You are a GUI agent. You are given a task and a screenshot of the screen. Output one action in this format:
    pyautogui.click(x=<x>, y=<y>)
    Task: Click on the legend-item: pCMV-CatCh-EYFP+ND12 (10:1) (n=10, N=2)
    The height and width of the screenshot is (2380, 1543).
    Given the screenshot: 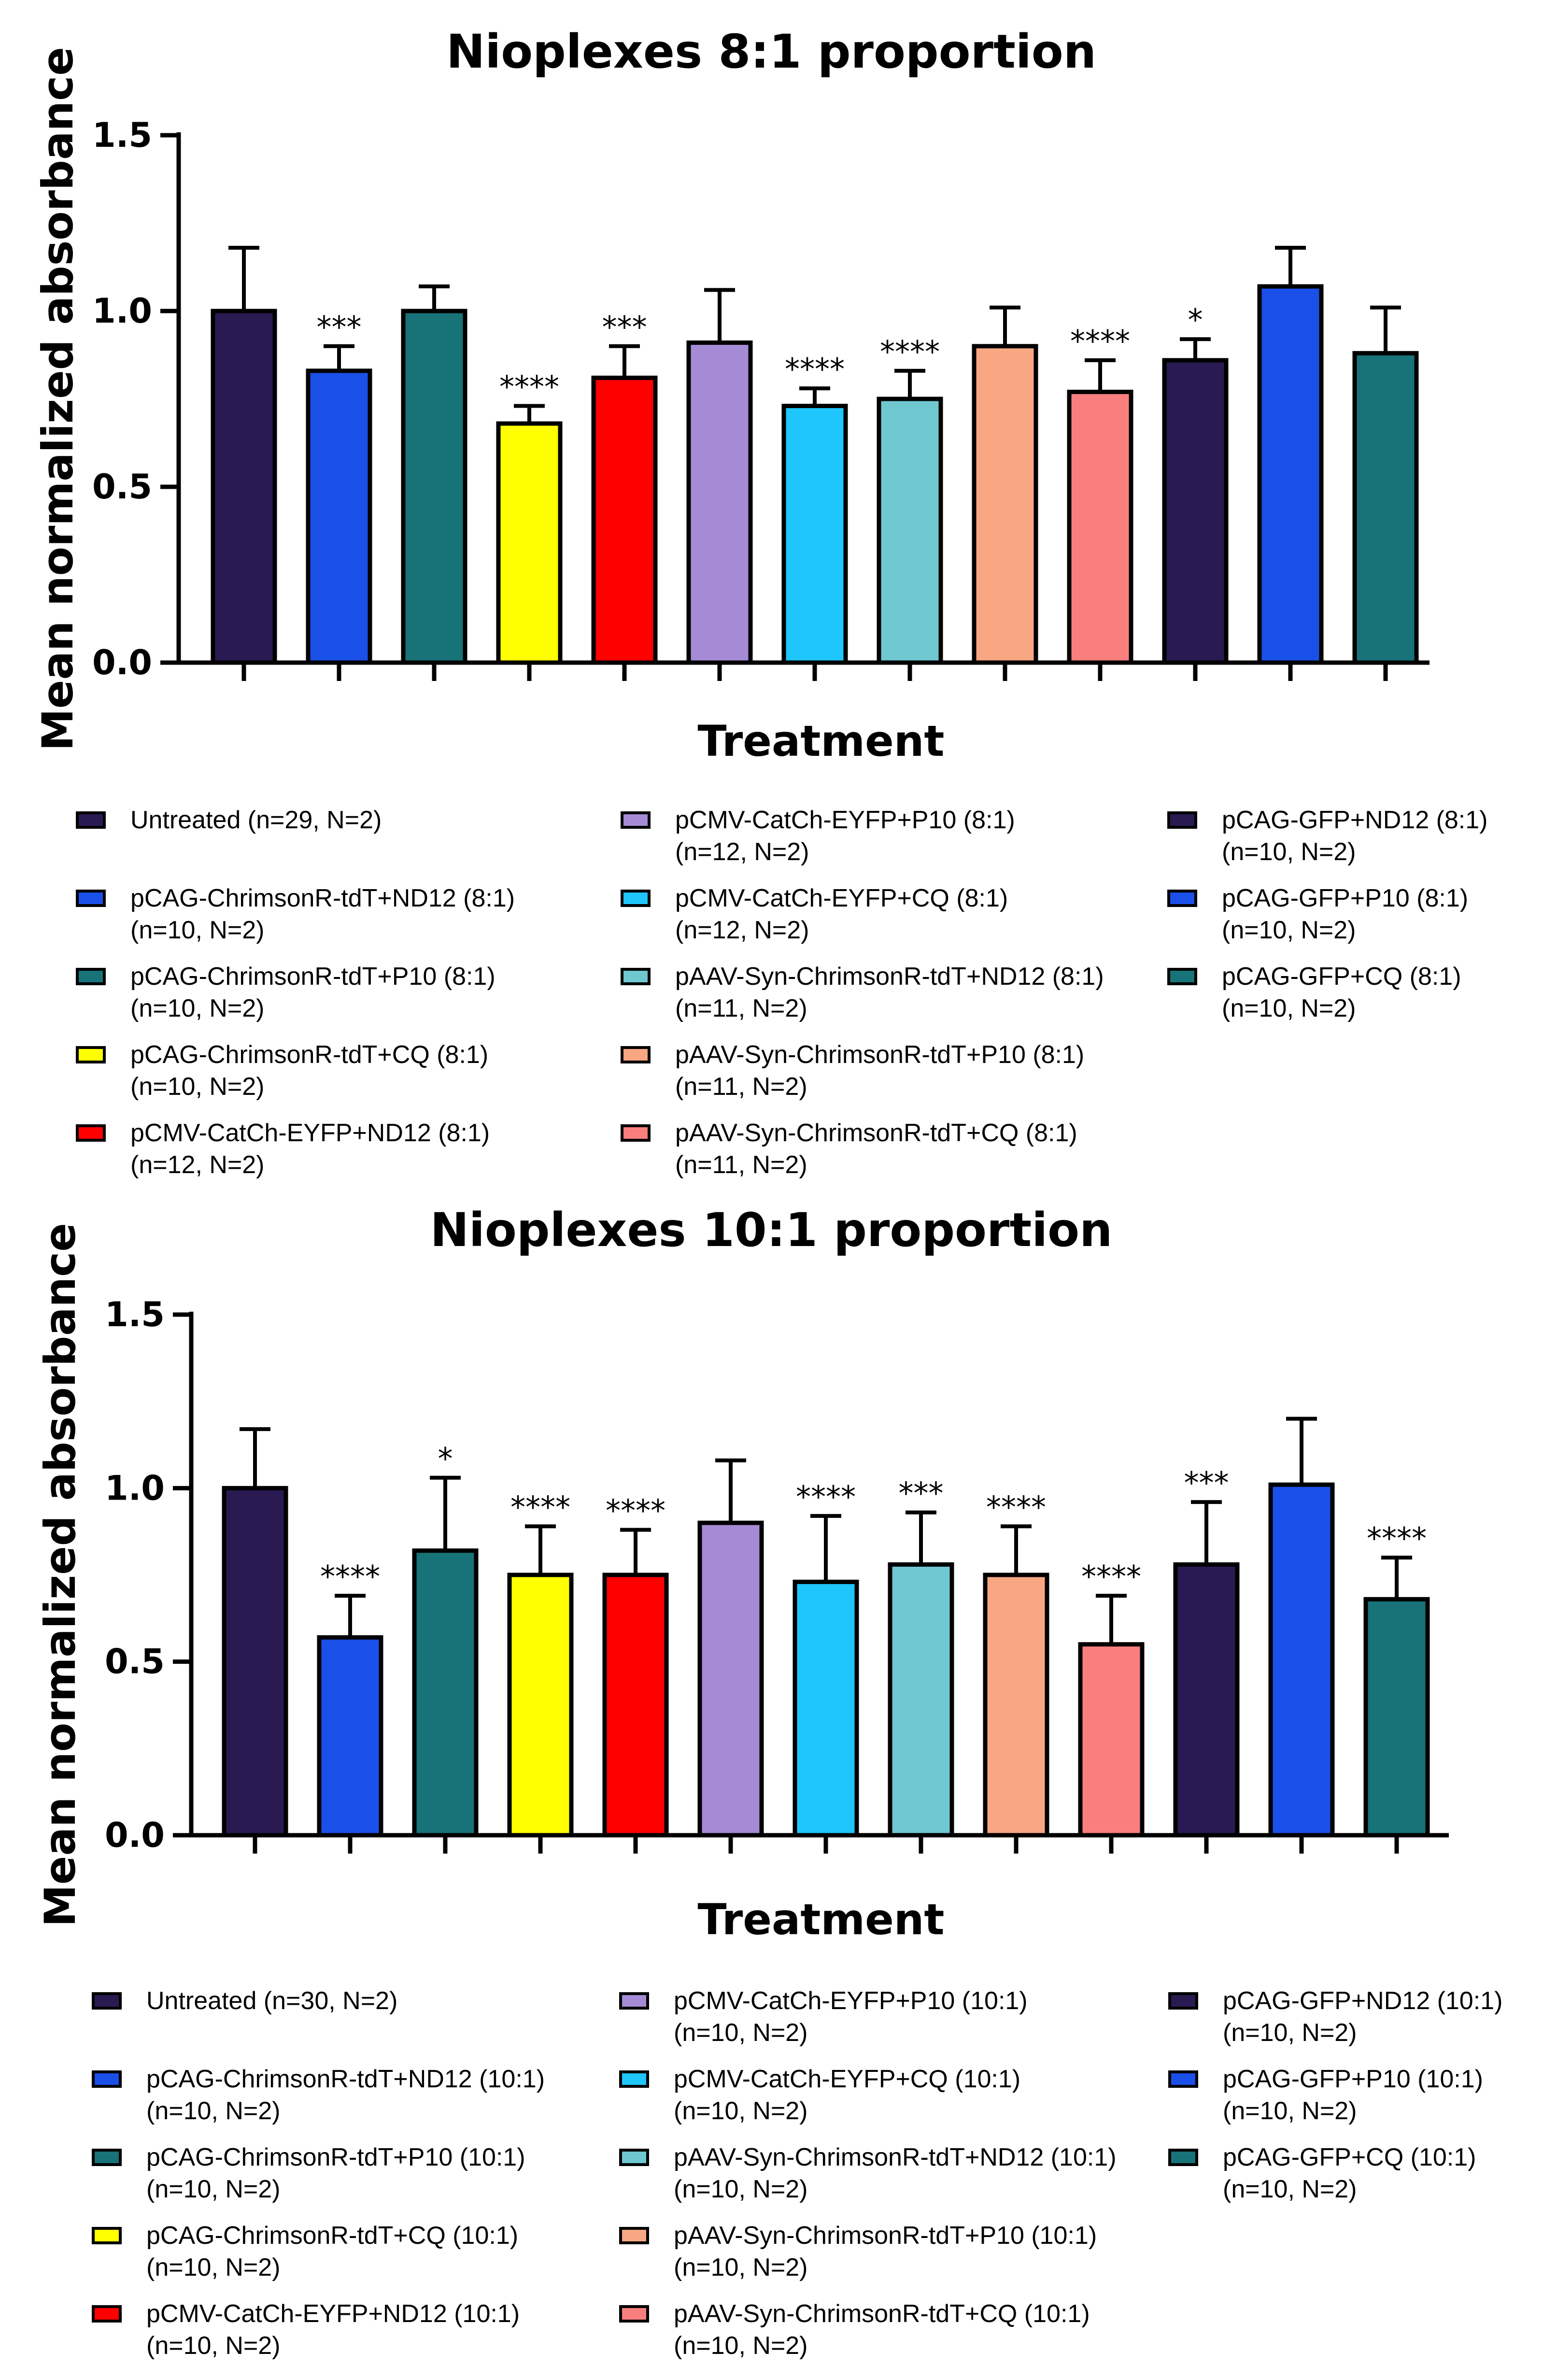 What is the action you would take?
    pyautogui.click(x=306, y=2330)
    